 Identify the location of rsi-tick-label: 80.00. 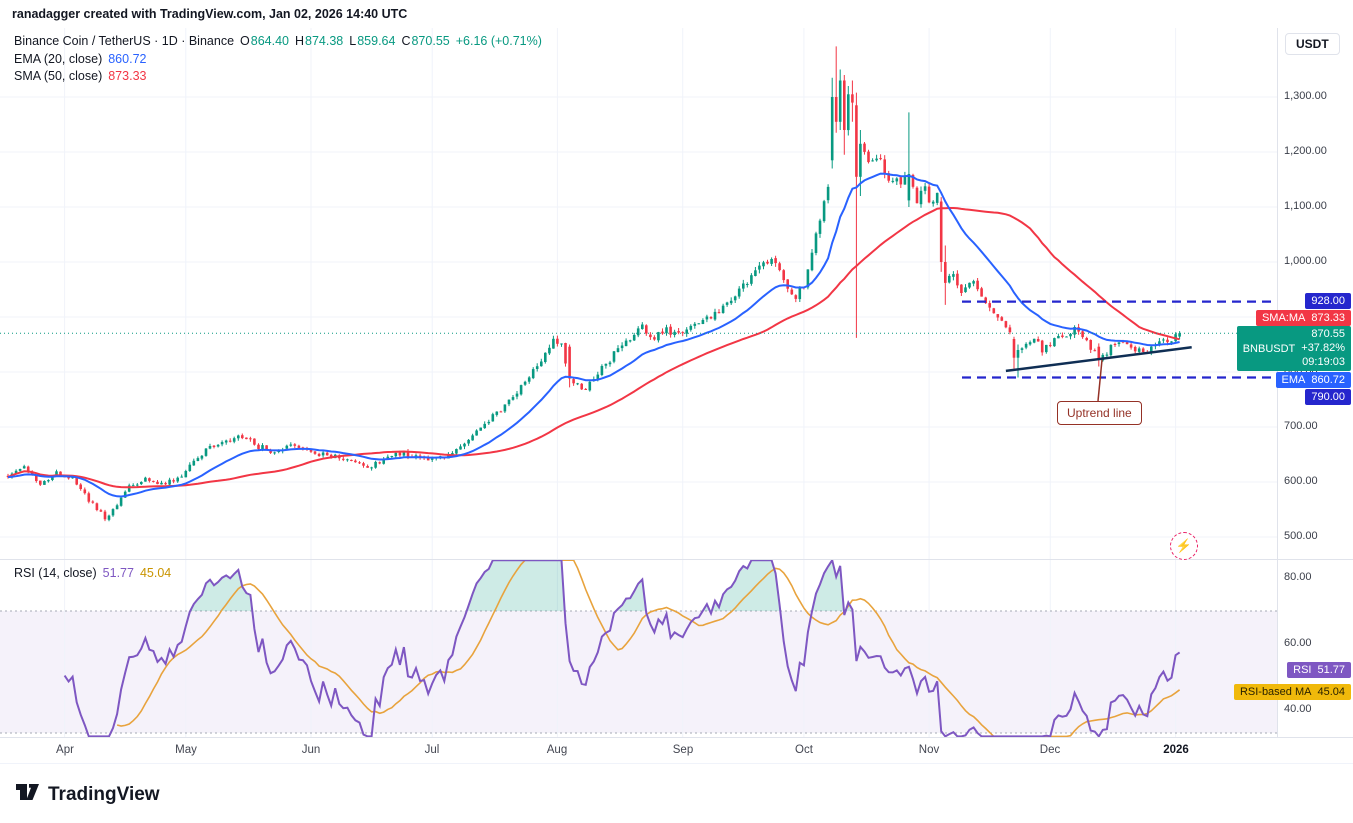
(1298, 577).